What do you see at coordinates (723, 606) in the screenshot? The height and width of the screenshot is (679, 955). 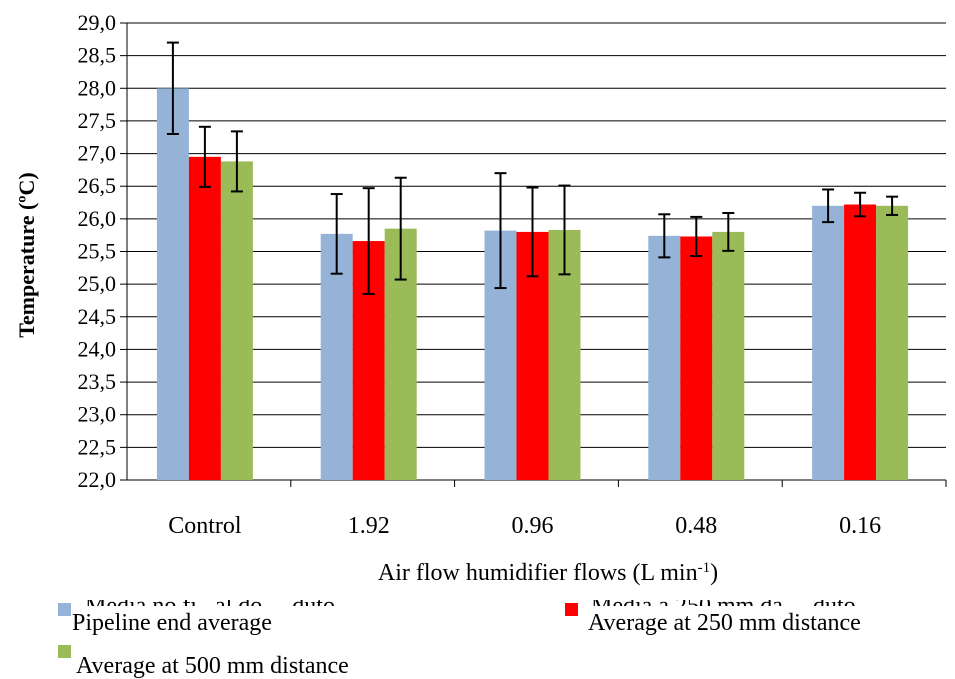 I see `svg-text: Média a 250 mm da ... duto` at bounding box center [723, 606].